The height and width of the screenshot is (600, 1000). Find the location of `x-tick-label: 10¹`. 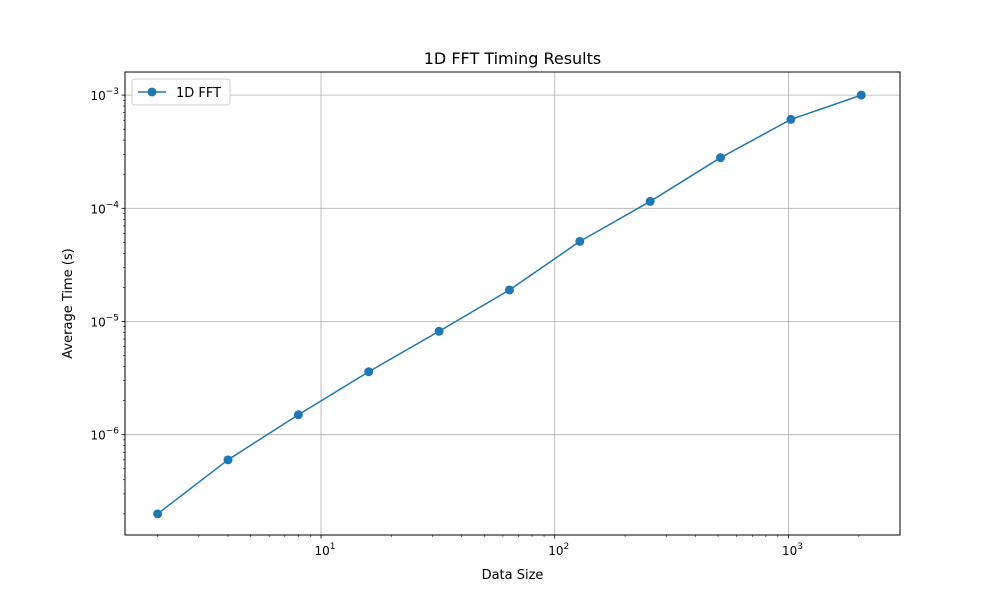

x-tick-label: 10¹ is located at coordinates (325, 550).